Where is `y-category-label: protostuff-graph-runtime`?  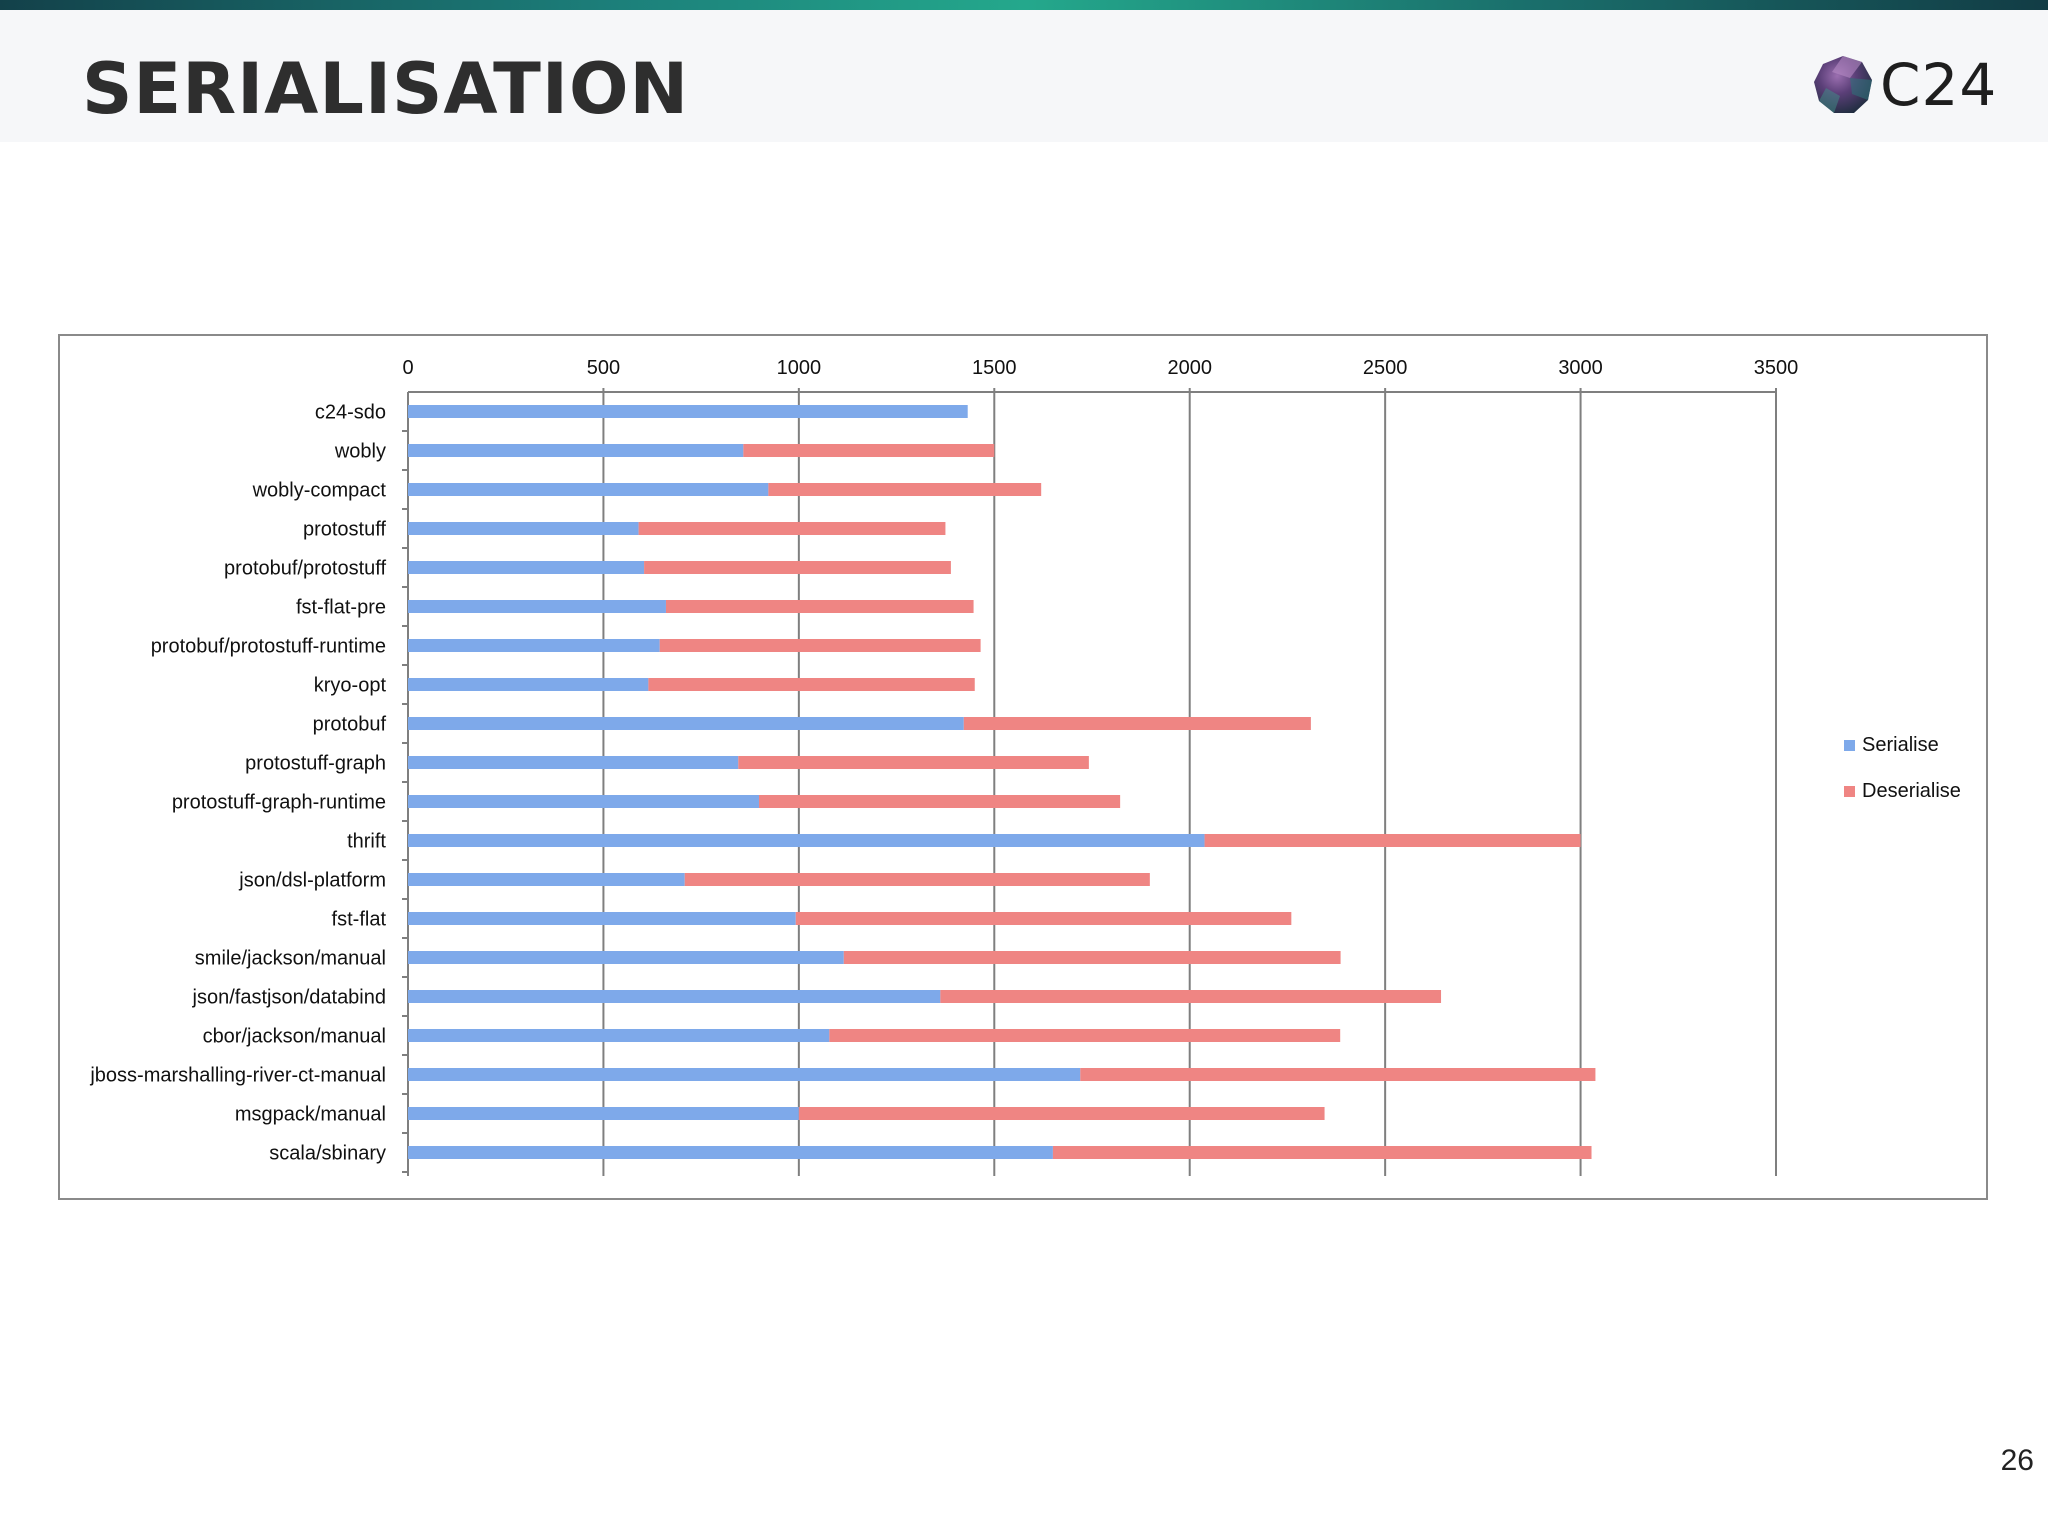 y-category-label: protostuff-graph-runtime is located at coordinates (279, 803).